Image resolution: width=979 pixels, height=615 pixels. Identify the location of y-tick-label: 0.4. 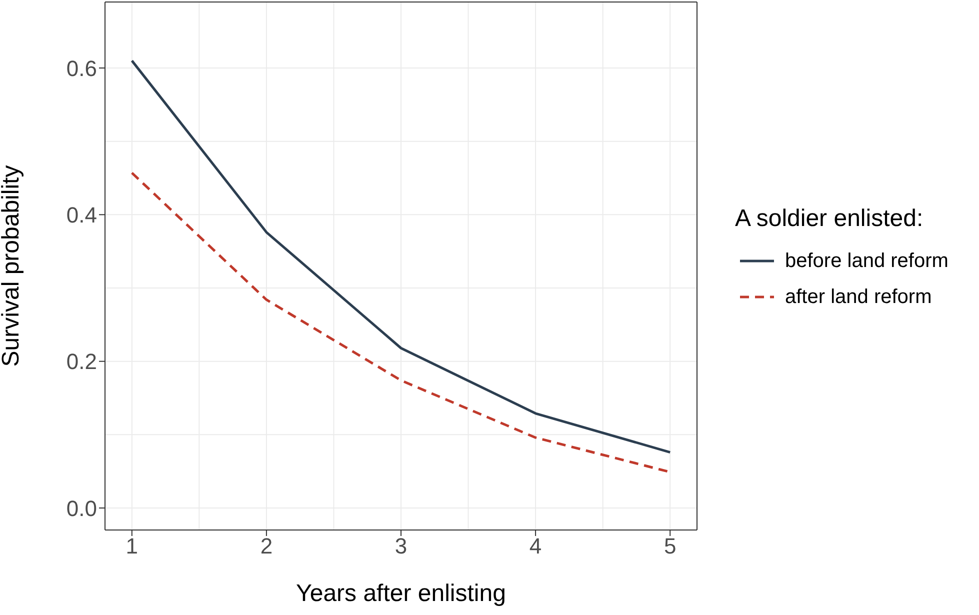
(81, 215).